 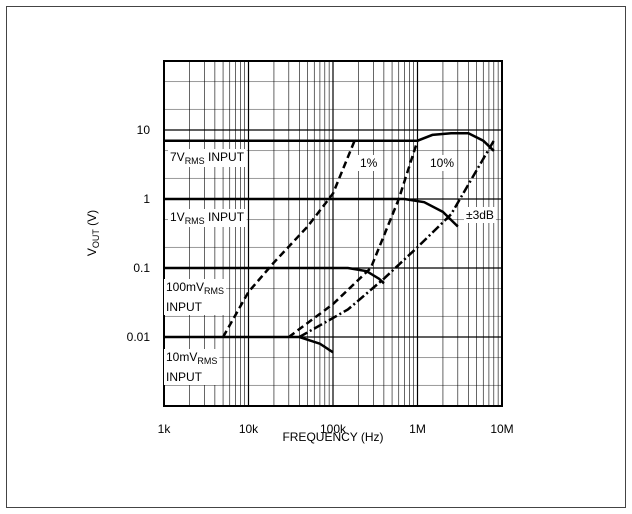 I want to click on annotation: 7VRMS INPUT, so click(x=207, y=158).